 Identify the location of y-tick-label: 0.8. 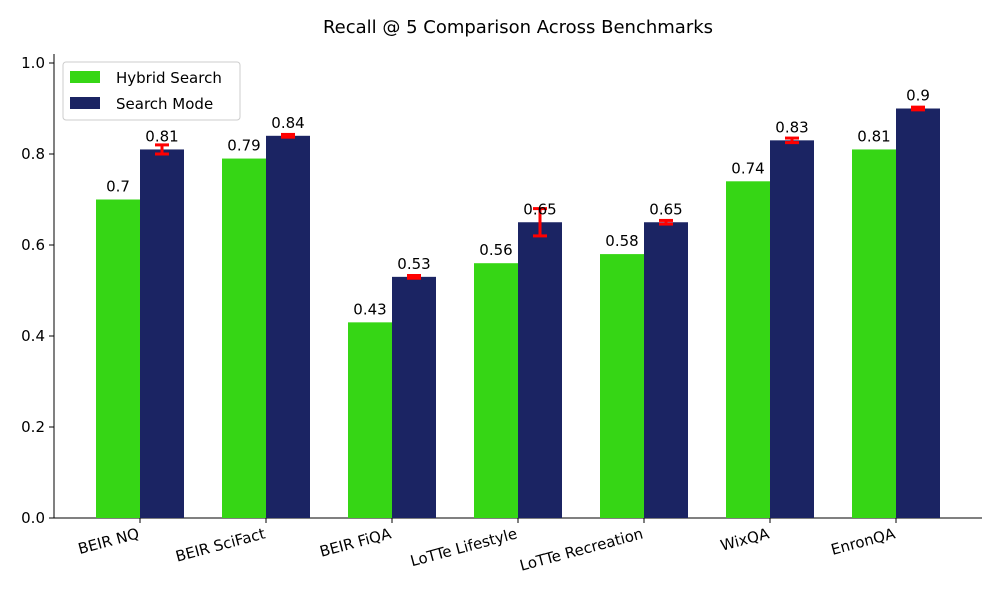
(33, 154).